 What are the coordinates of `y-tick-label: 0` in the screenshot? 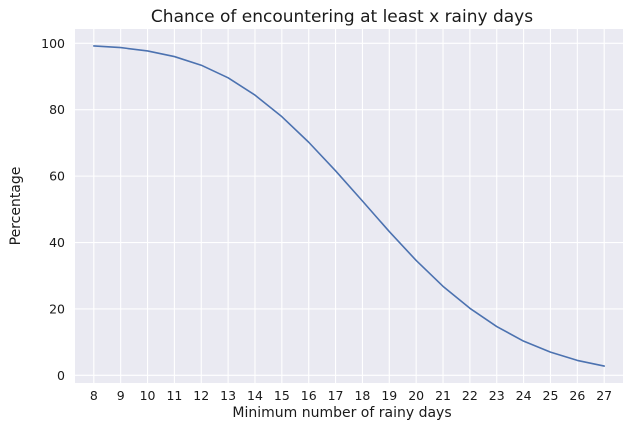 It's located at (61, 375).